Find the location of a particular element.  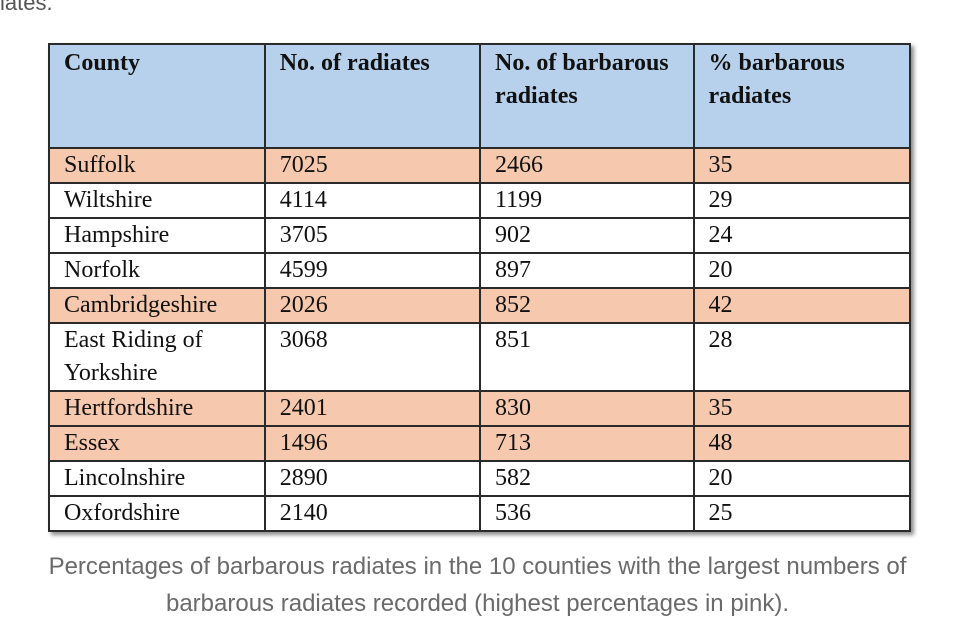

cell-radiates: 2401 is located at coordinates (372, 408).